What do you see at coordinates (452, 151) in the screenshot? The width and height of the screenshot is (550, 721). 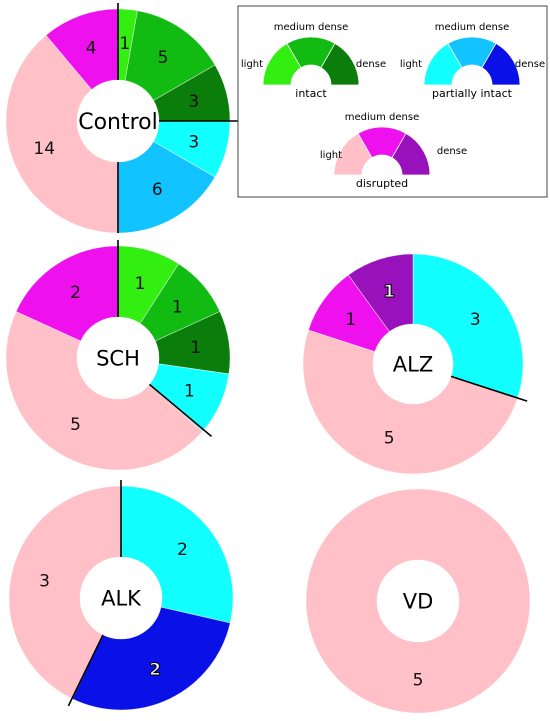 I see `legend-disrupted-dense-label: dense` at bounding box center [452, 151].